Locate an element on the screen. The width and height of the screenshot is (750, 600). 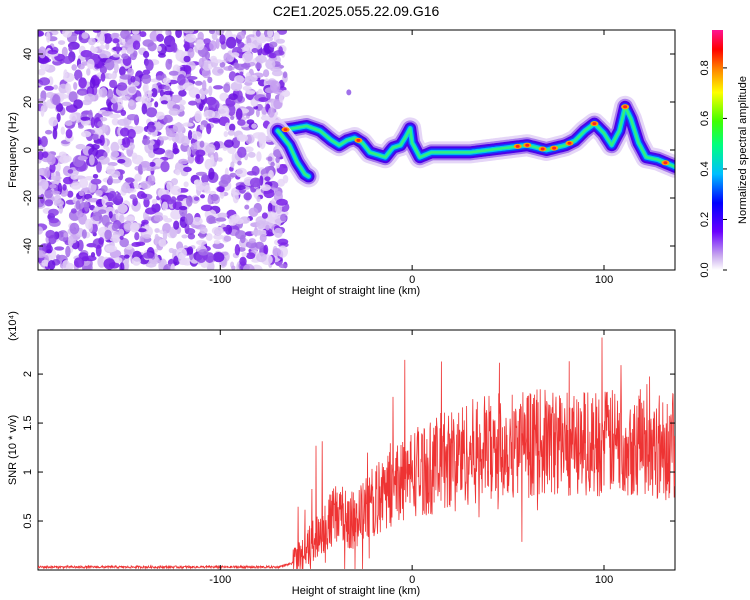
spectrogram-xlabel: Height of straight line (km) is located at coordinates (356, 291).